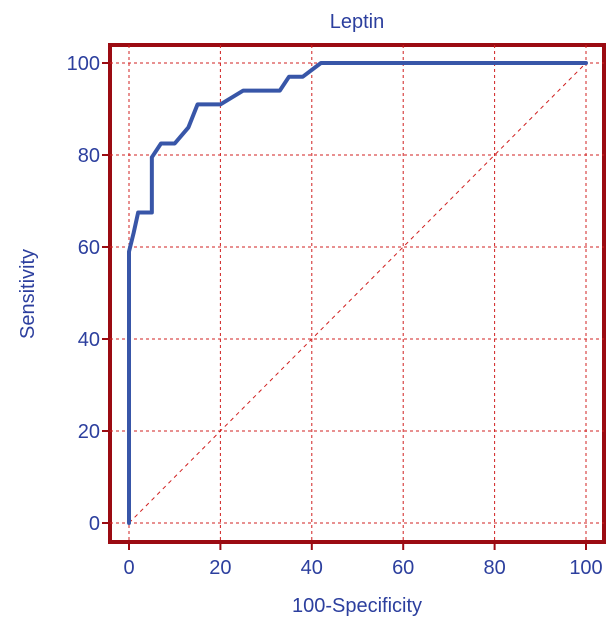 This screenshot has width=610, height=627. What do you see at coordinates (312, 568) in the screenshot?
I see `x-axis-tick-label: 40` at bounding box center [312, 568].